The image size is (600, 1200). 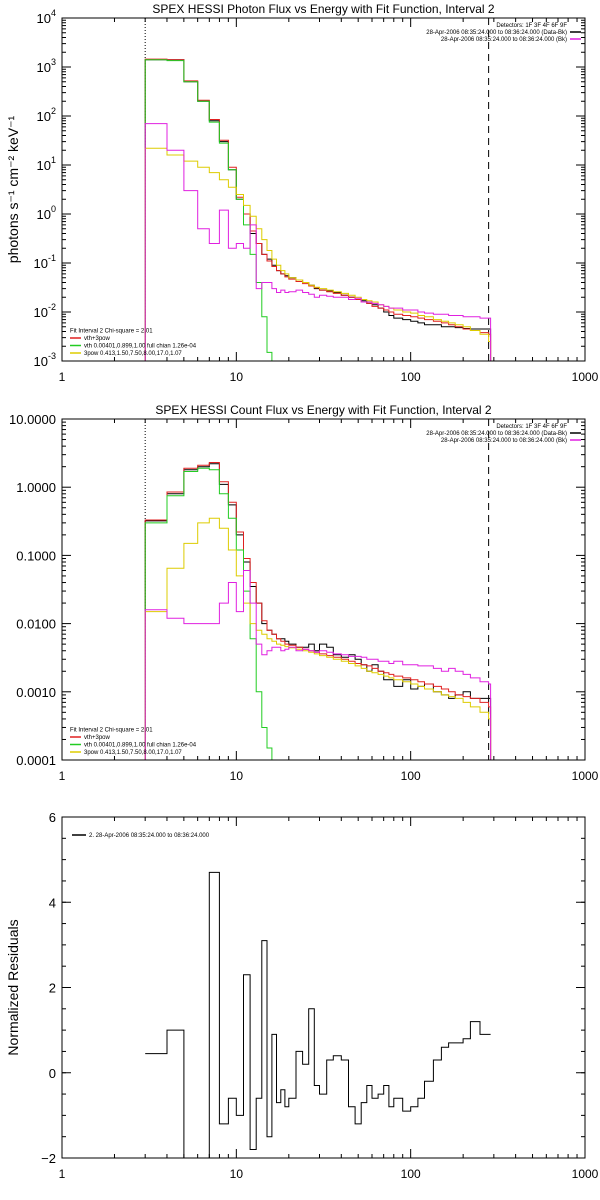 I want to click on y-tick-label: 0.0010, so click(x=36, y=692).